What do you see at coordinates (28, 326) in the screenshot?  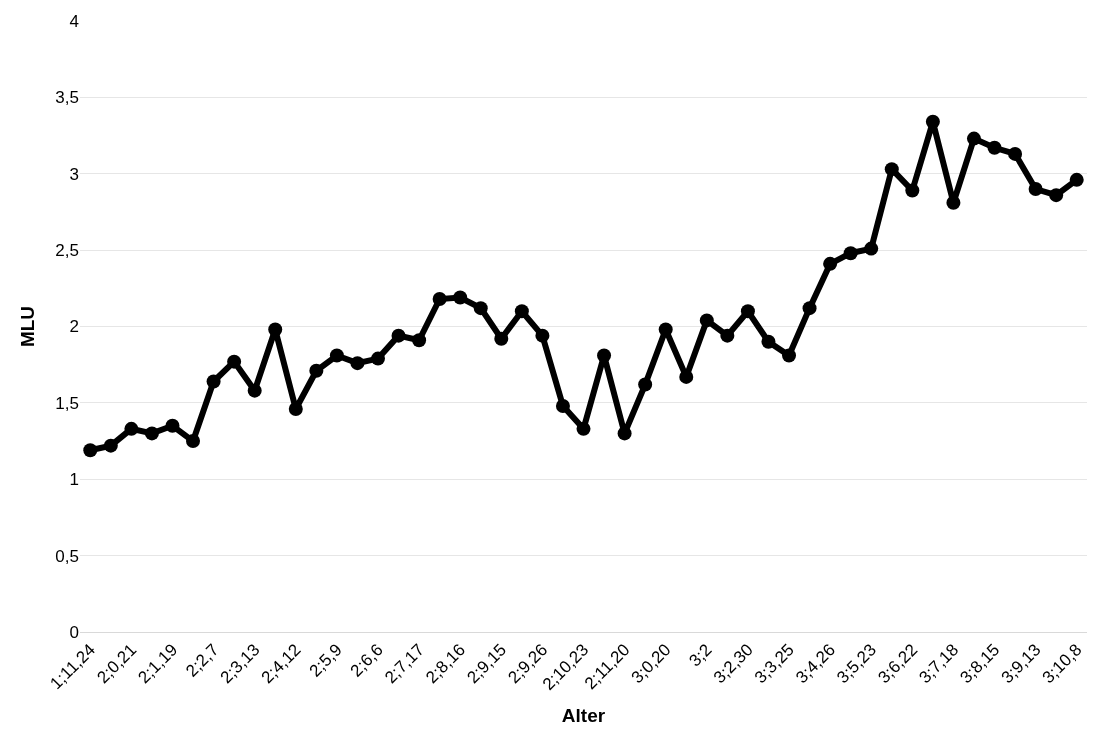 I see `y-axis-title: MLU` at bounding box center [28, 326].